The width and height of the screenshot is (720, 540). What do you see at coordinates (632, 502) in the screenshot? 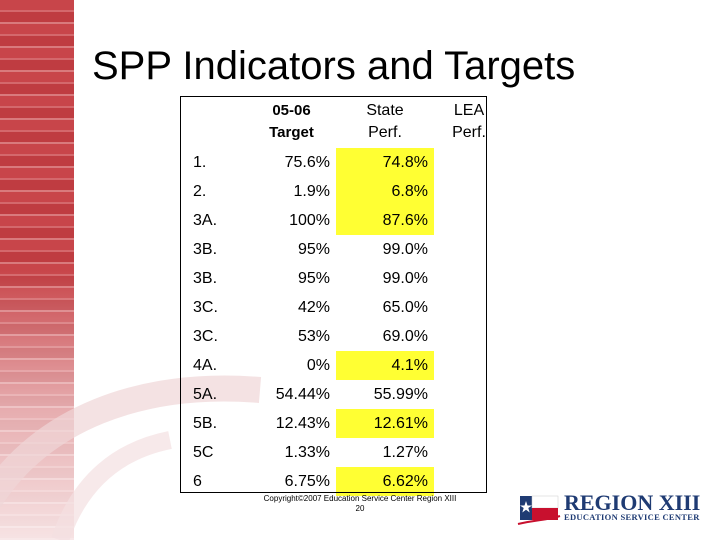
I see `logo-title: REGION XIII` at bounding box center [632, 502].